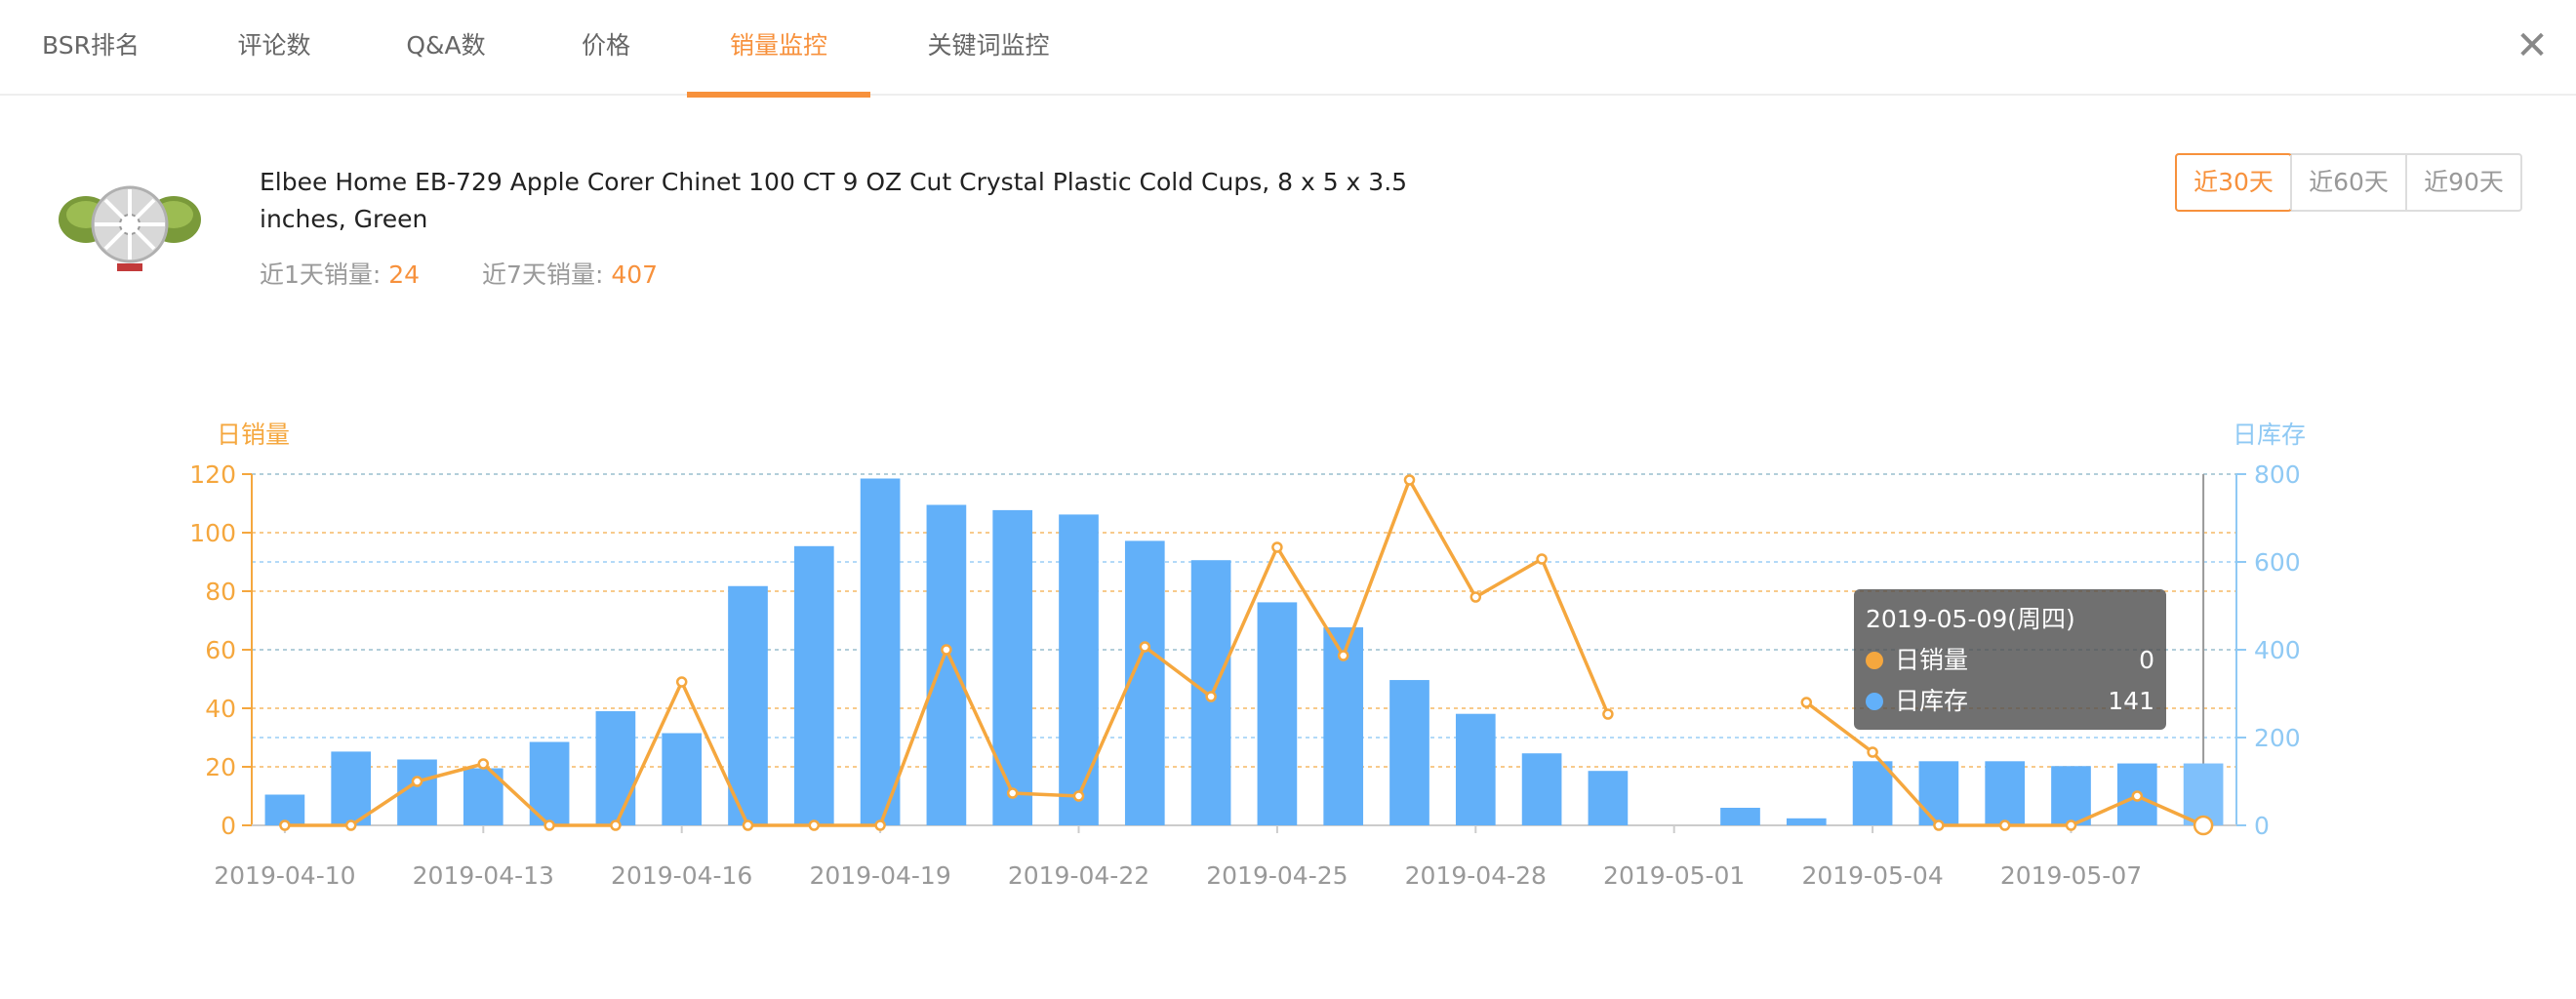  I want to click on right-axis-tick-label: 600, so click(2277, 562).